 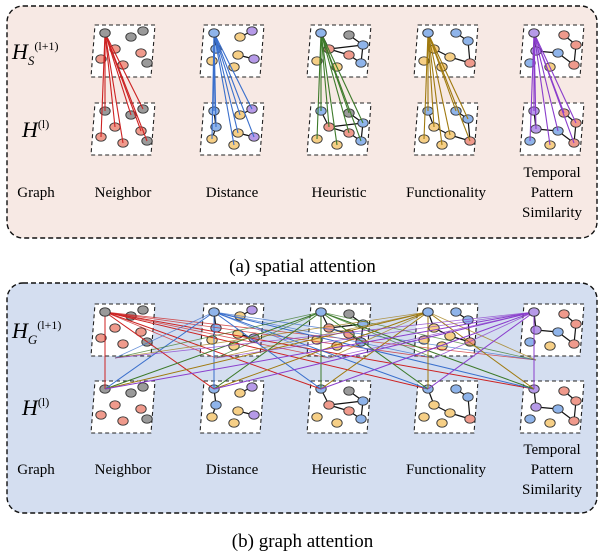 I want to click on attention-edges-graph, so click(x=320, y=350).